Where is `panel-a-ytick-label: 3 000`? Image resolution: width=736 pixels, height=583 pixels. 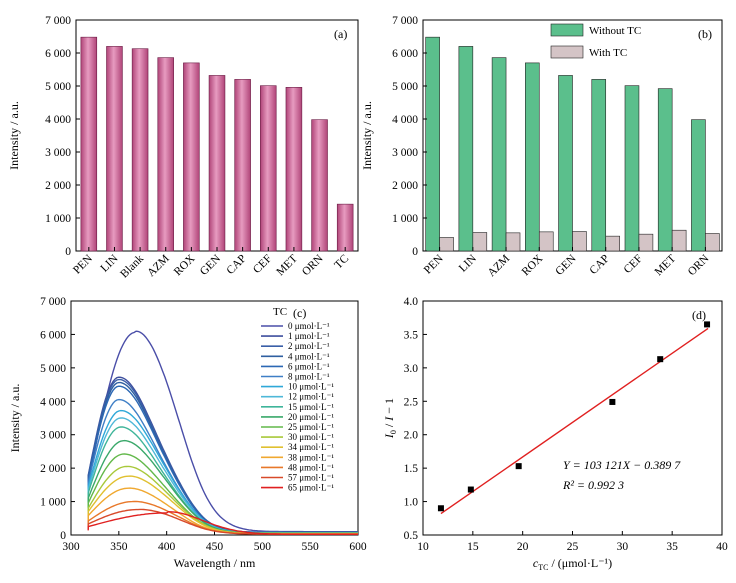 panel-a-ytick-label: 3 000 is located at coordinates (58, 153).